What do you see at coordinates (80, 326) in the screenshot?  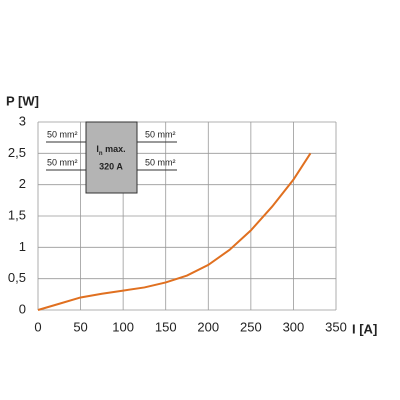 I see `x-tick-label: 50` at bounding box center [80, 326].